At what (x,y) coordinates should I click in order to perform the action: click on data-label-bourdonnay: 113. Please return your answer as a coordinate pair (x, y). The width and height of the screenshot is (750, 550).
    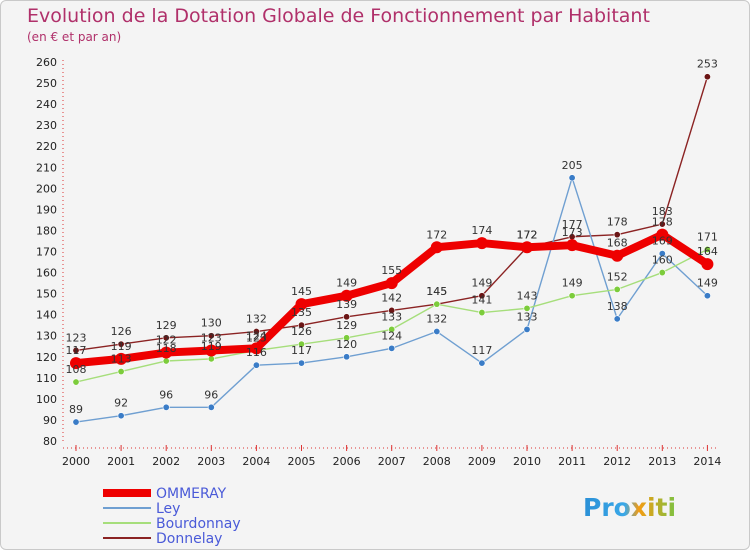
    Looking at the image, I should click on (121, 359).